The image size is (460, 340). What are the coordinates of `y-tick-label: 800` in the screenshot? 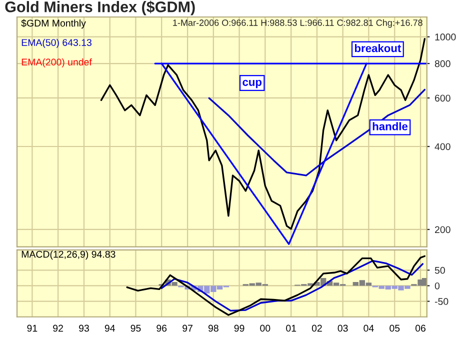 It's located at (442, 64).